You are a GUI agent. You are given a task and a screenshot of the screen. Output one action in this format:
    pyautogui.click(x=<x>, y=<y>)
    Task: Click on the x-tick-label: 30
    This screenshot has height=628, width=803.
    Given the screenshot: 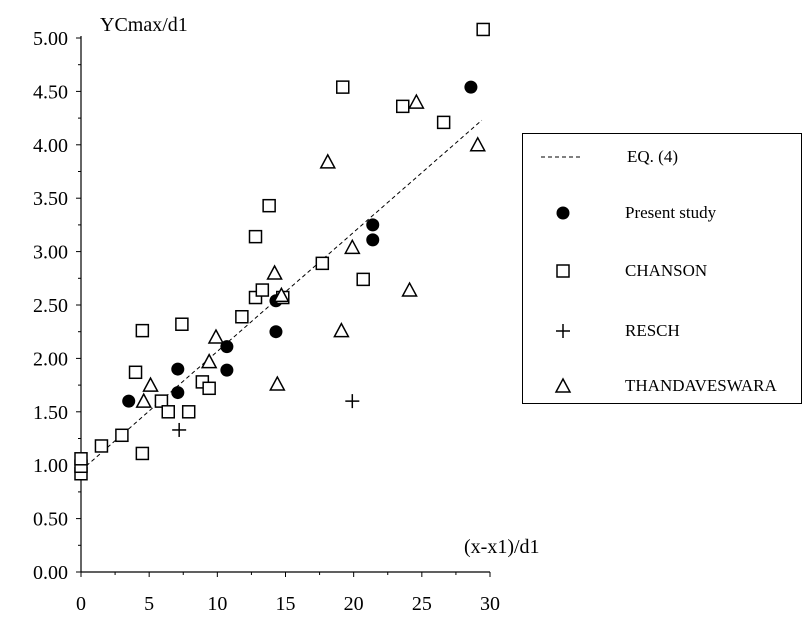 What is the action you would take?
    pyautogui.click(x=490, y=604)
    